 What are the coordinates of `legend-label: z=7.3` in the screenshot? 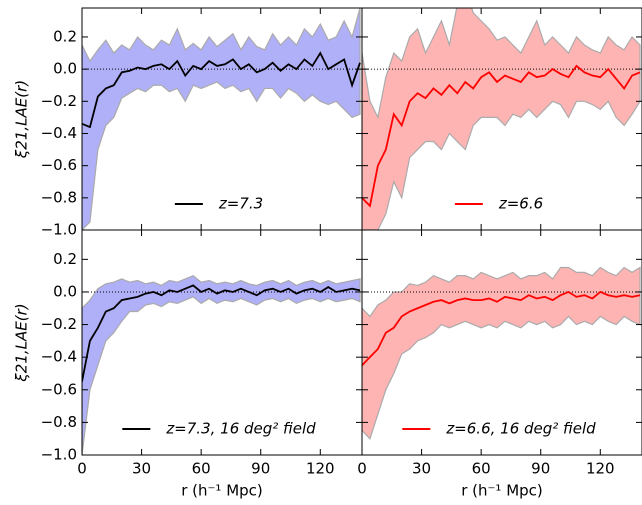 It's located at (240, 204).